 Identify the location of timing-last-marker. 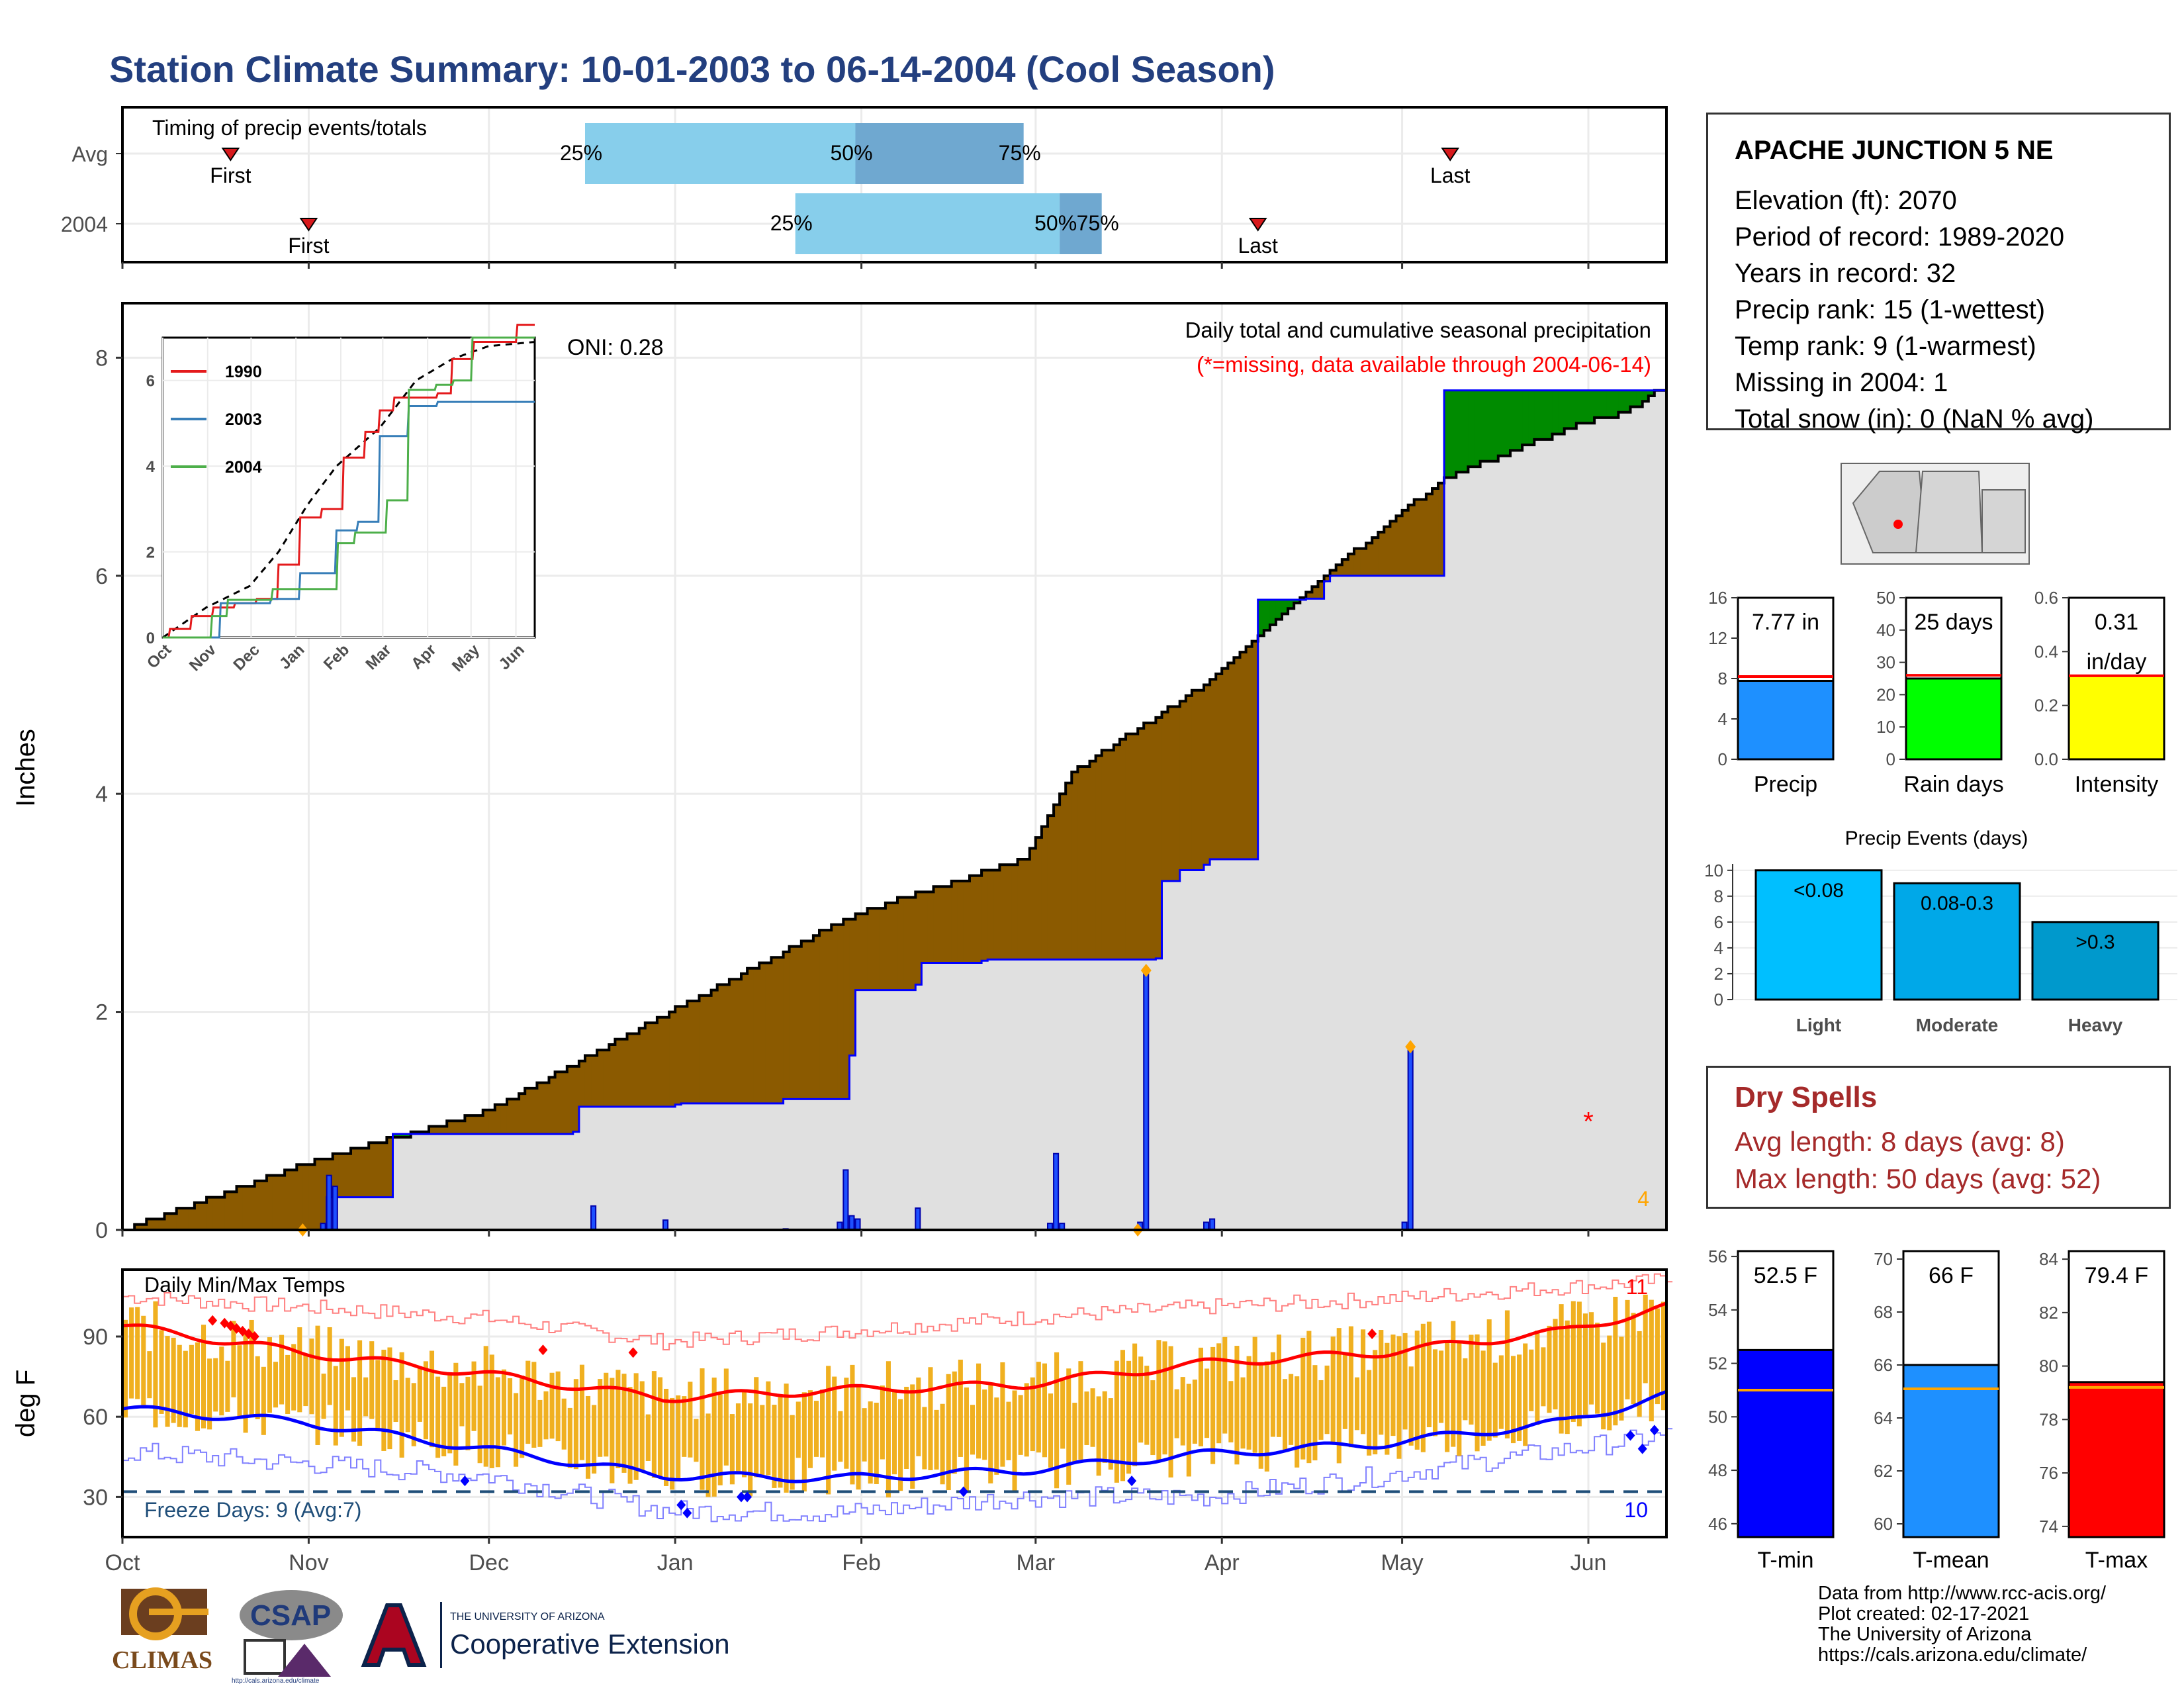
(1450, 155).